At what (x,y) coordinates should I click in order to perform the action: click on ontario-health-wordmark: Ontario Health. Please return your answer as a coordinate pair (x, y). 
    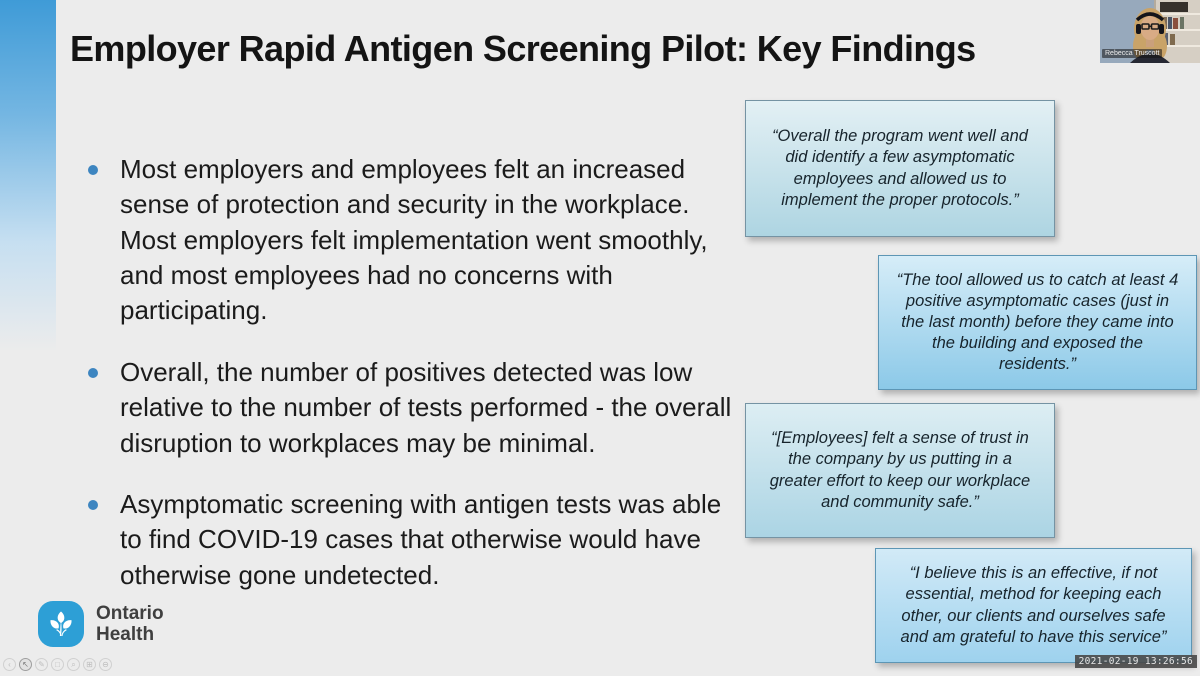
    Looking at the image, I should click on (130, 624).